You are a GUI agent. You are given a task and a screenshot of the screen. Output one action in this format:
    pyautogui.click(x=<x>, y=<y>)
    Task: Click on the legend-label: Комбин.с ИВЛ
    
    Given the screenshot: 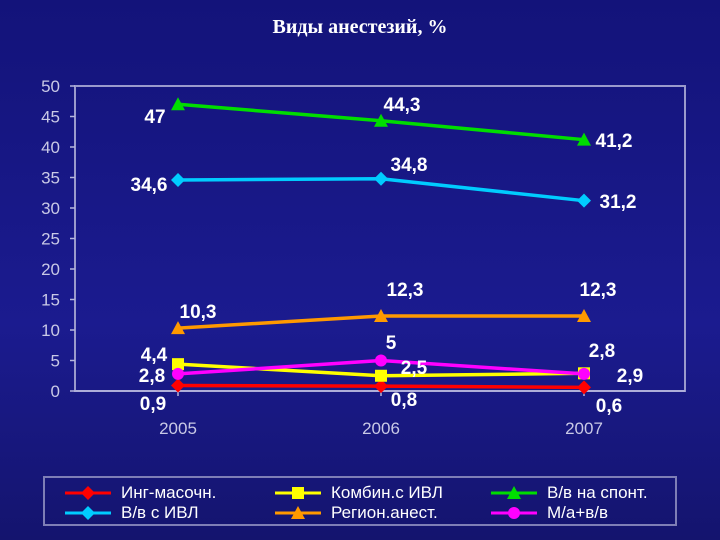 What is the action you would take?
    pyautogui.click(x=387, y=492)
    